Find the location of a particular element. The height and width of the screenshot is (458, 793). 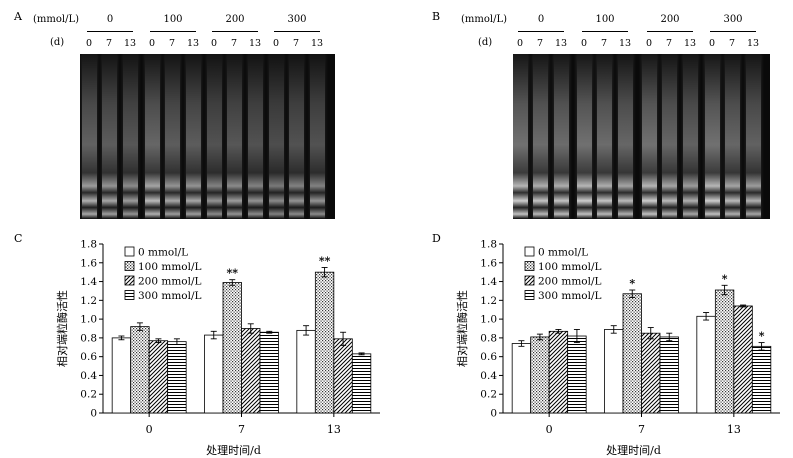

x-tick-label: 7 is located at coordinates (641, 429).